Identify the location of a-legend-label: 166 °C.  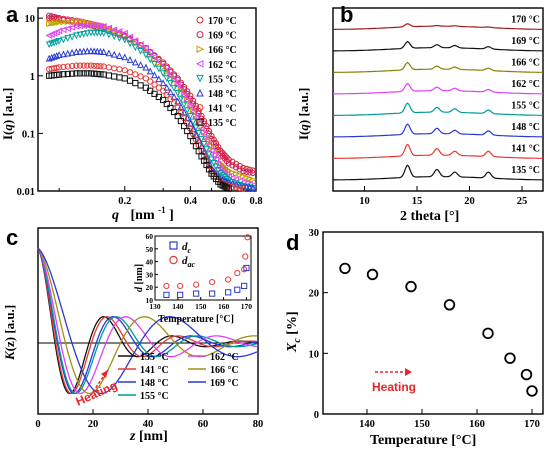
(222, 50).